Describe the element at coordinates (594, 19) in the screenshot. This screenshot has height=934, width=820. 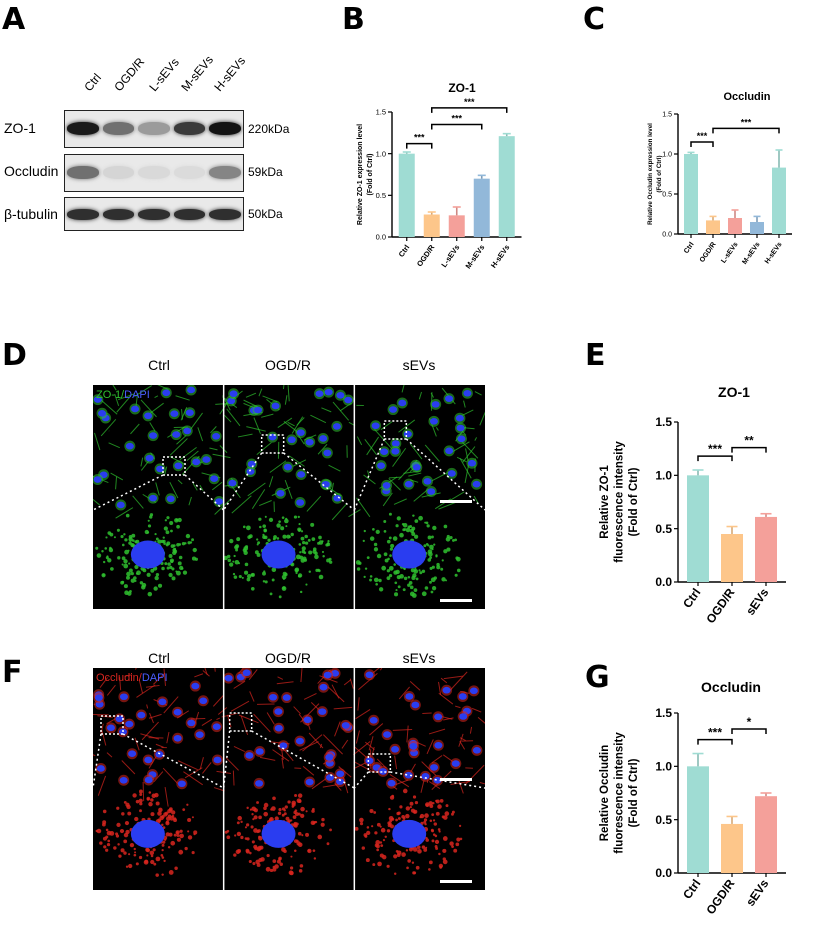
I see `panel-letter-c: C` at that location.